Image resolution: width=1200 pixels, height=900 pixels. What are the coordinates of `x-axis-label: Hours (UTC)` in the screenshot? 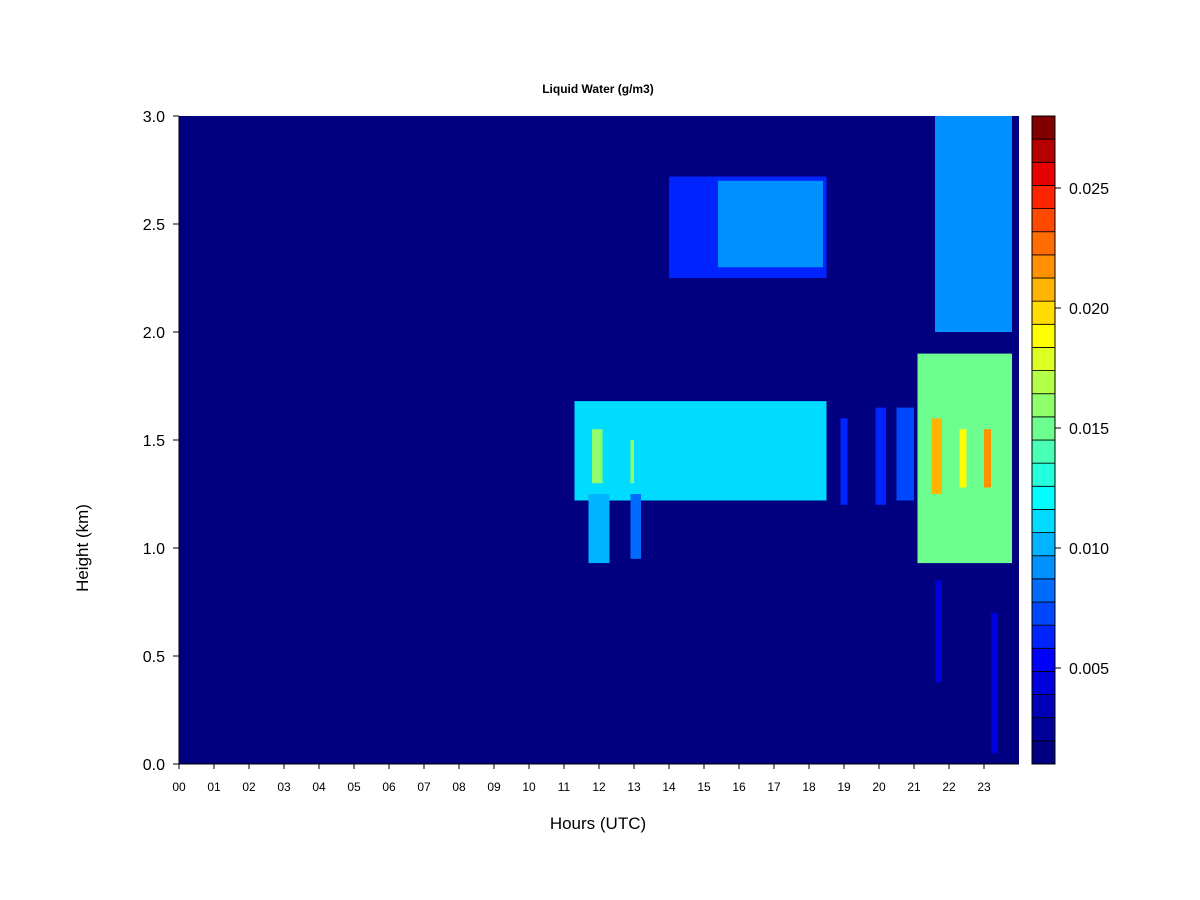 It's located at (598, 823).